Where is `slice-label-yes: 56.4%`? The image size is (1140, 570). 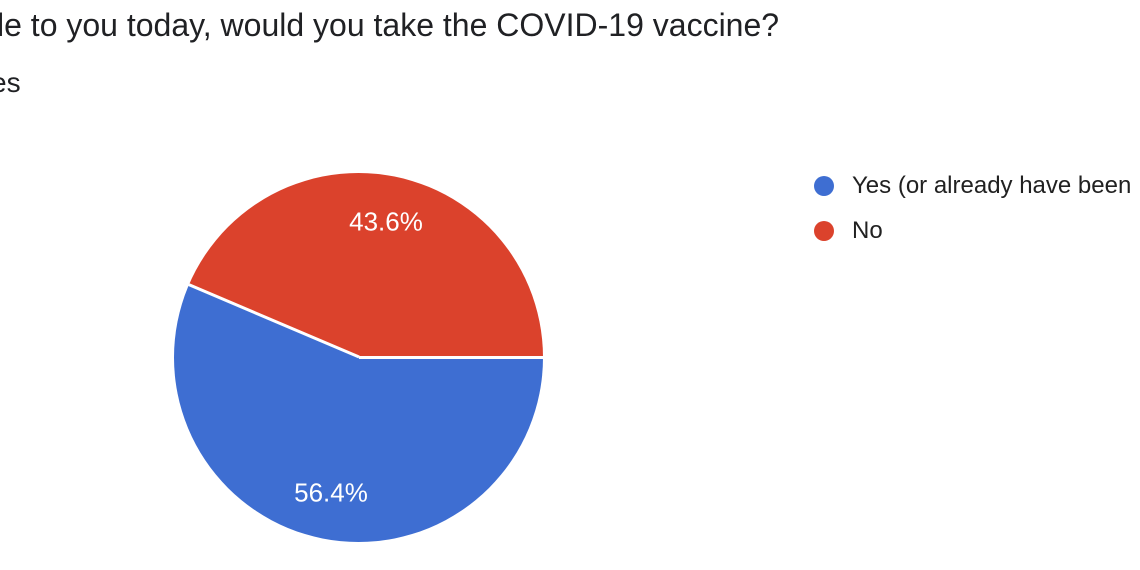 slice-label-yes: 56.4% is located at coordinates (331, 492).